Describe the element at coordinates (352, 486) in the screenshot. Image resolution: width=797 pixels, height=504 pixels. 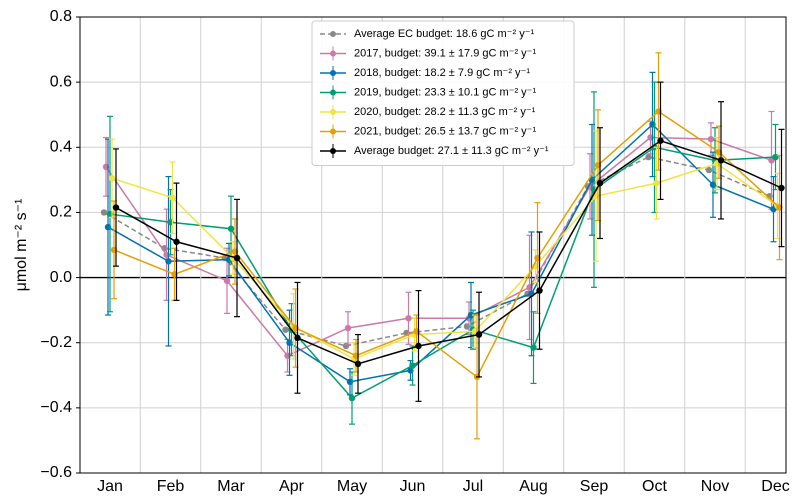
I see `x-tick-label: May` at that location.